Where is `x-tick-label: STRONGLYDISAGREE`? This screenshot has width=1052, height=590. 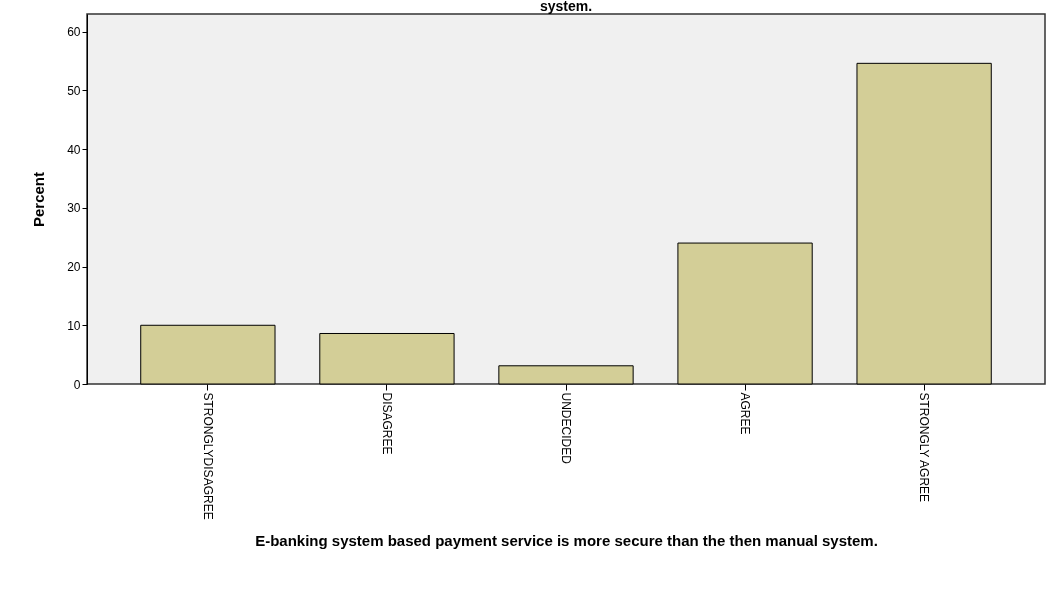
x-tick-label: STRONGLYDISAGREE is located at coordinates (207, 456).